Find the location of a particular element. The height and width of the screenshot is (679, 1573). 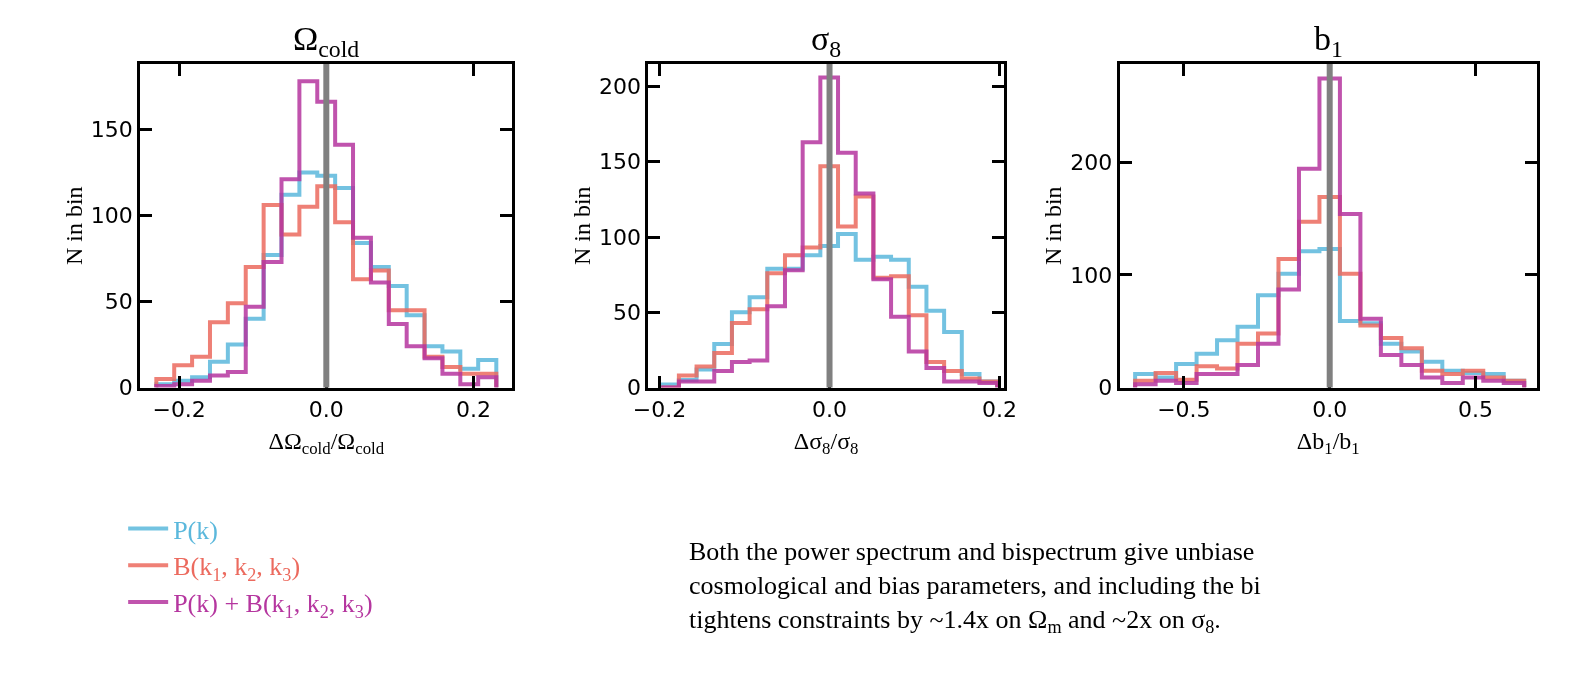

x-tick-label: −0.2 is located at coordinates (179, 410).